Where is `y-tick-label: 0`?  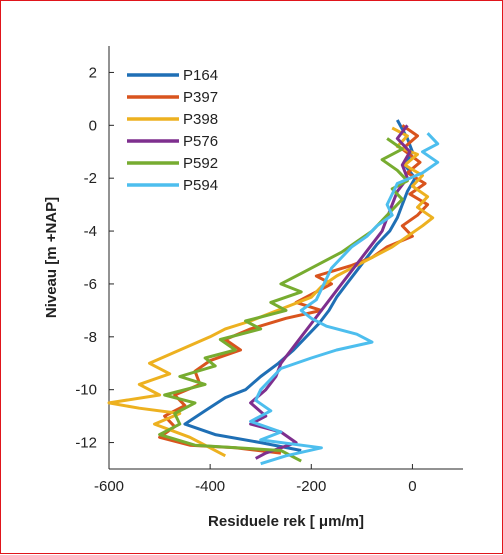 y-tick-label: 0 is located at coordinates (93, 125).